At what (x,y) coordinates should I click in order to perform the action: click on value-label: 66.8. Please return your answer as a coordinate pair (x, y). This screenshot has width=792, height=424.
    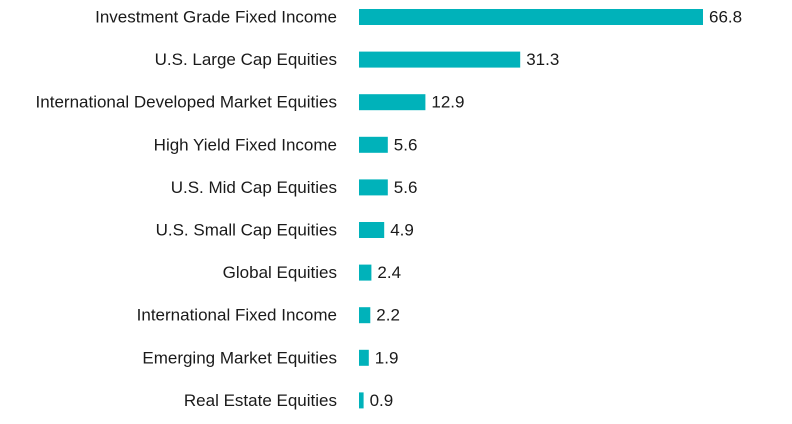
    Looking at the image, I should click on (725, 17).